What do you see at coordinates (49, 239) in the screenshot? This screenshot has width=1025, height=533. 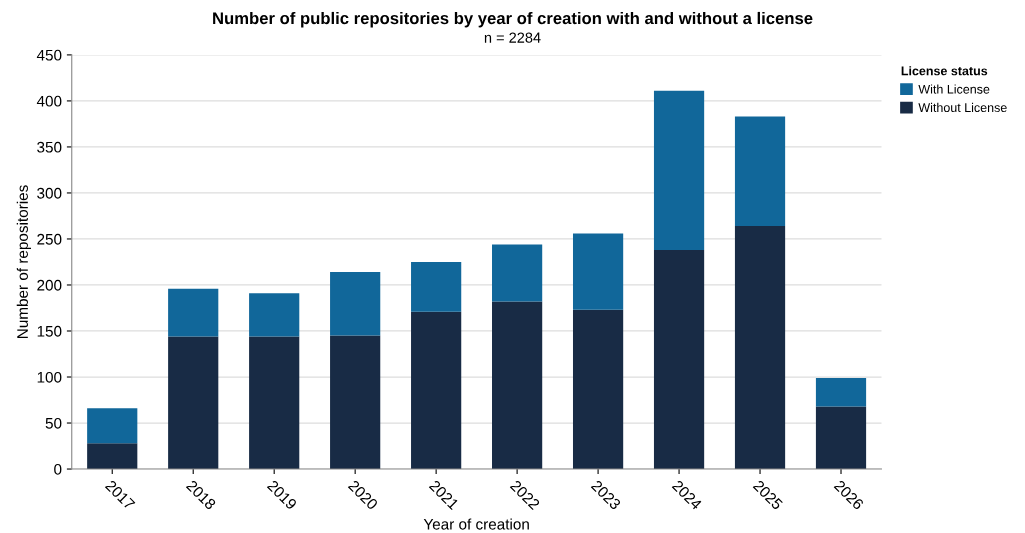 I see `y-tick-label: 250` at bounding box center [49, 239].